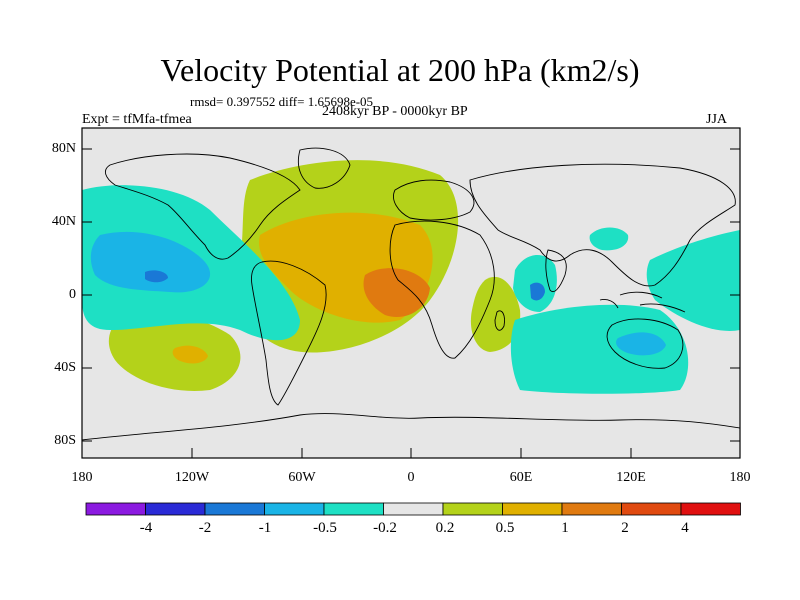 The image size is (800, 600). Describe the element at coordinates (302, 477) in the screenshot. I see `lon-label-60w: 60W` at that location.